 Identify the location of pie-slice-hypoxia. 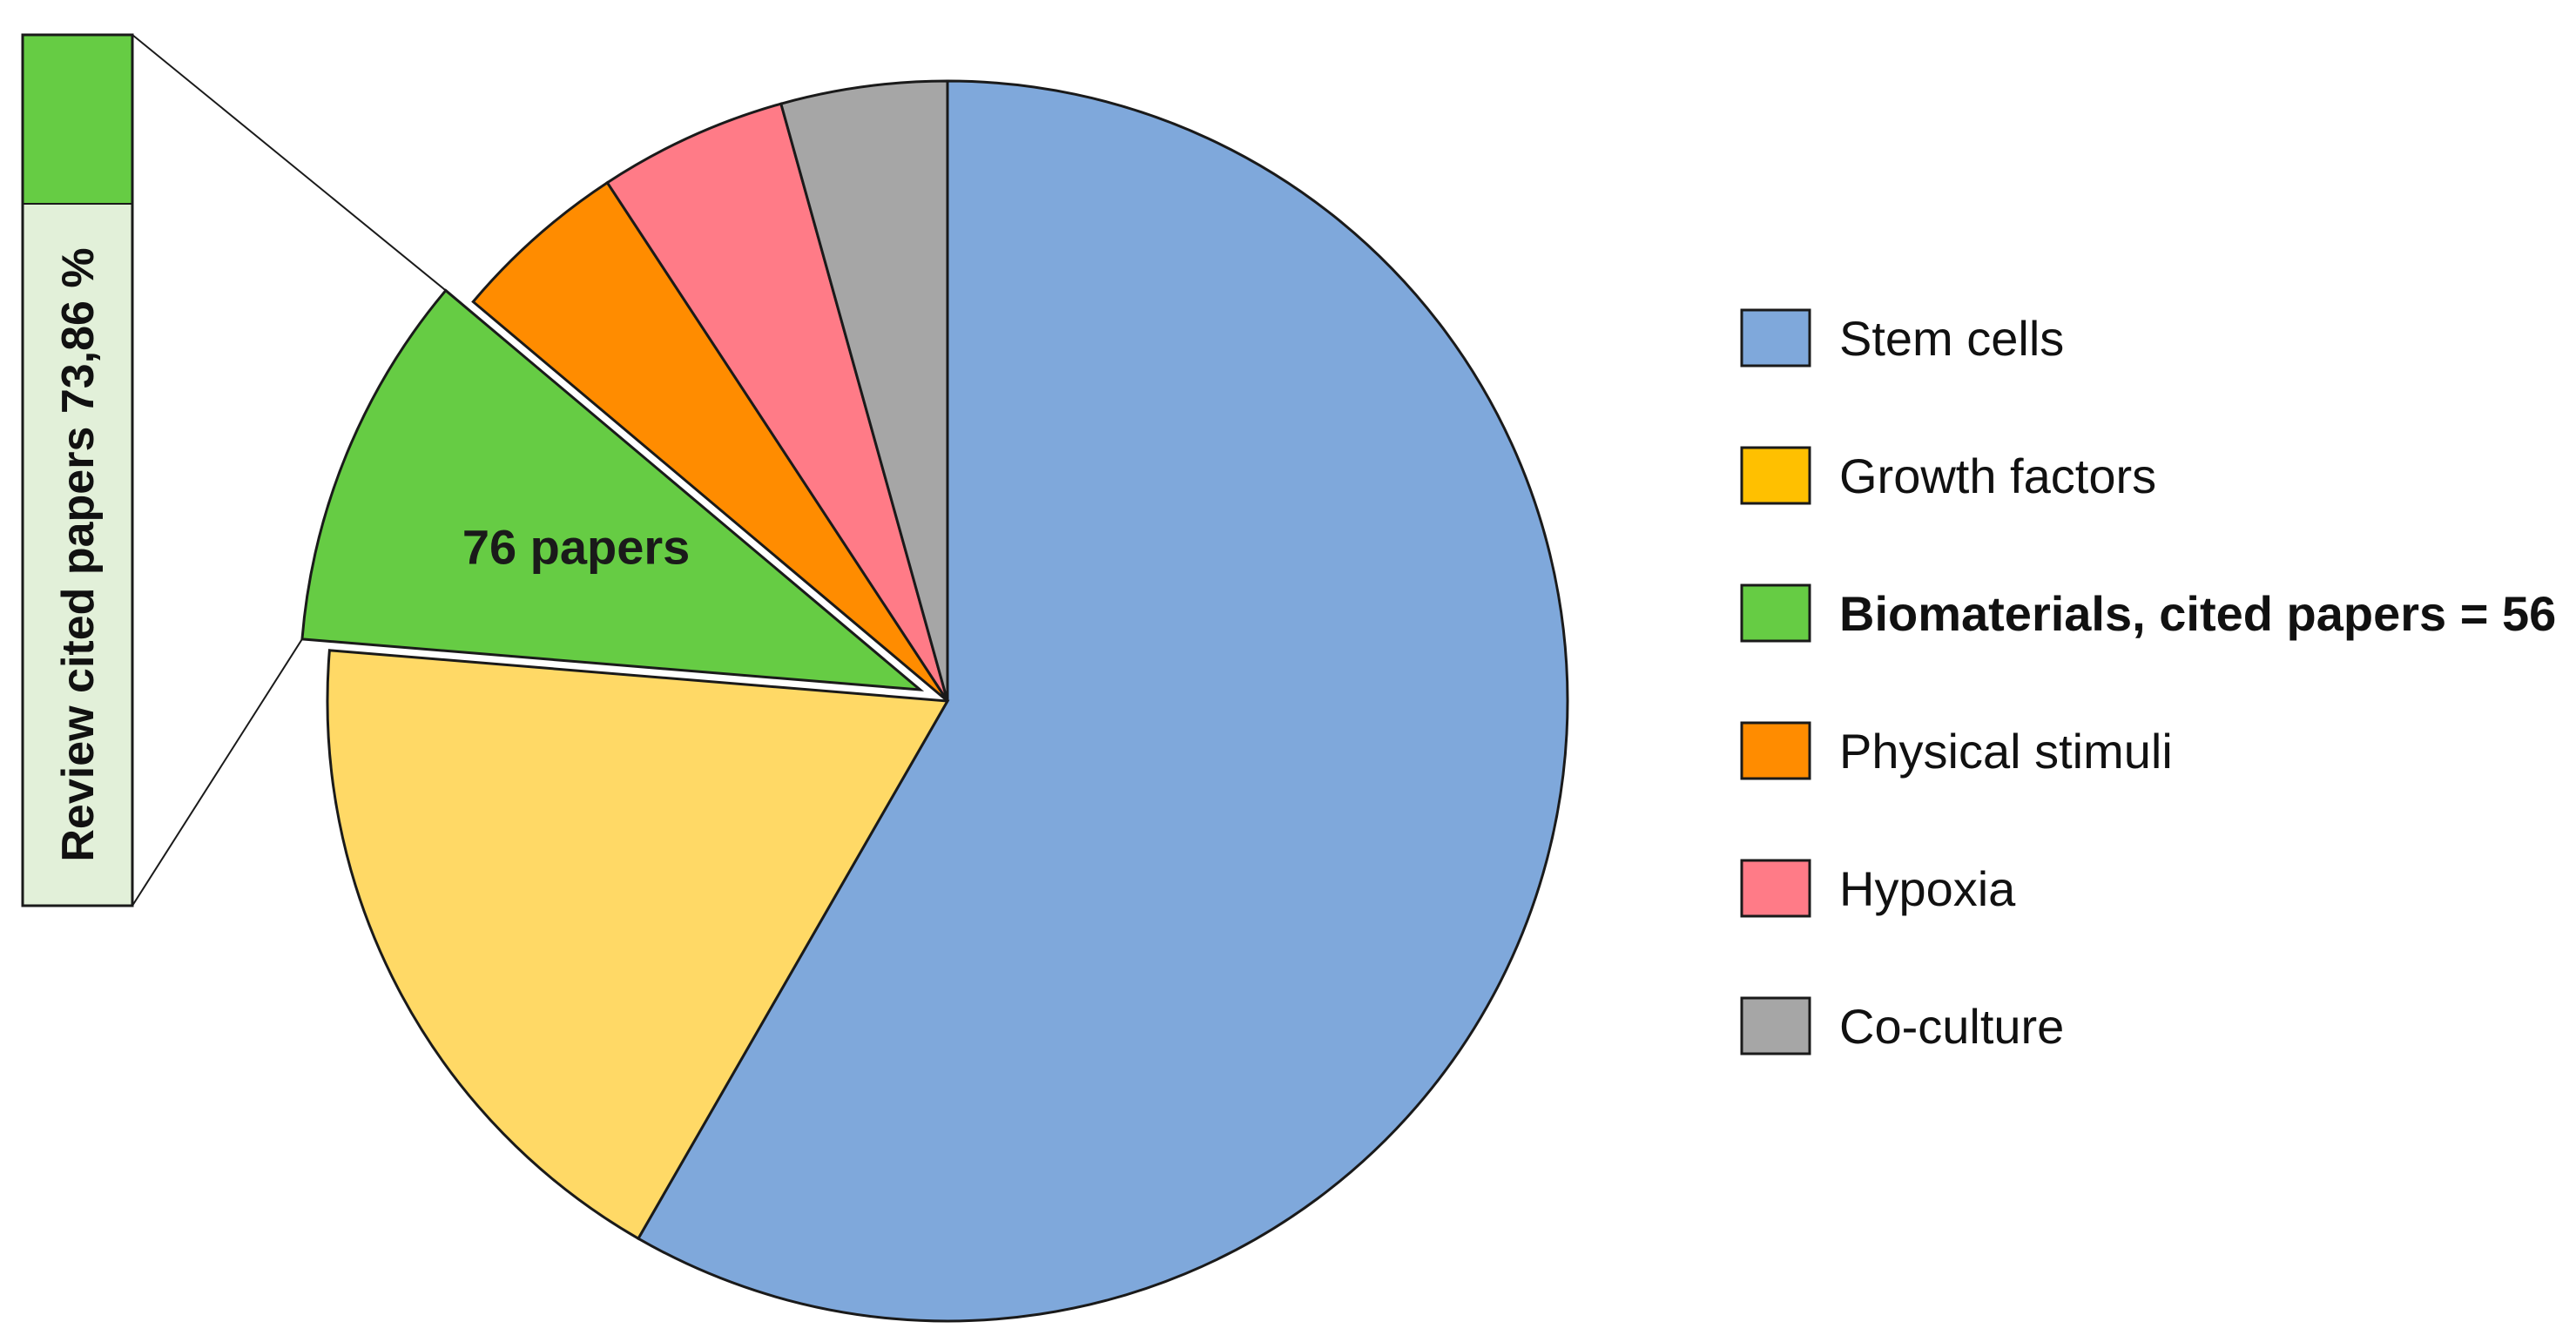
(777, 402).